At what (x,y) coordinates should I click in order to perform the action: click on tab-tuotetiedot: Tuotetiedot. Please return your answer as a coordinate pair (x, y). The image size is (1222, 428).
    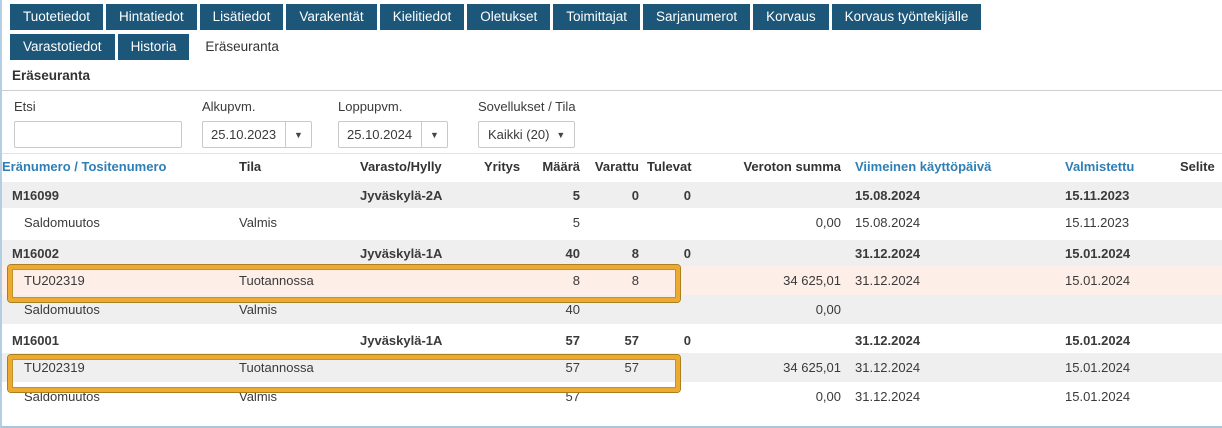
    Looking at the image, I should click on (57, 17).